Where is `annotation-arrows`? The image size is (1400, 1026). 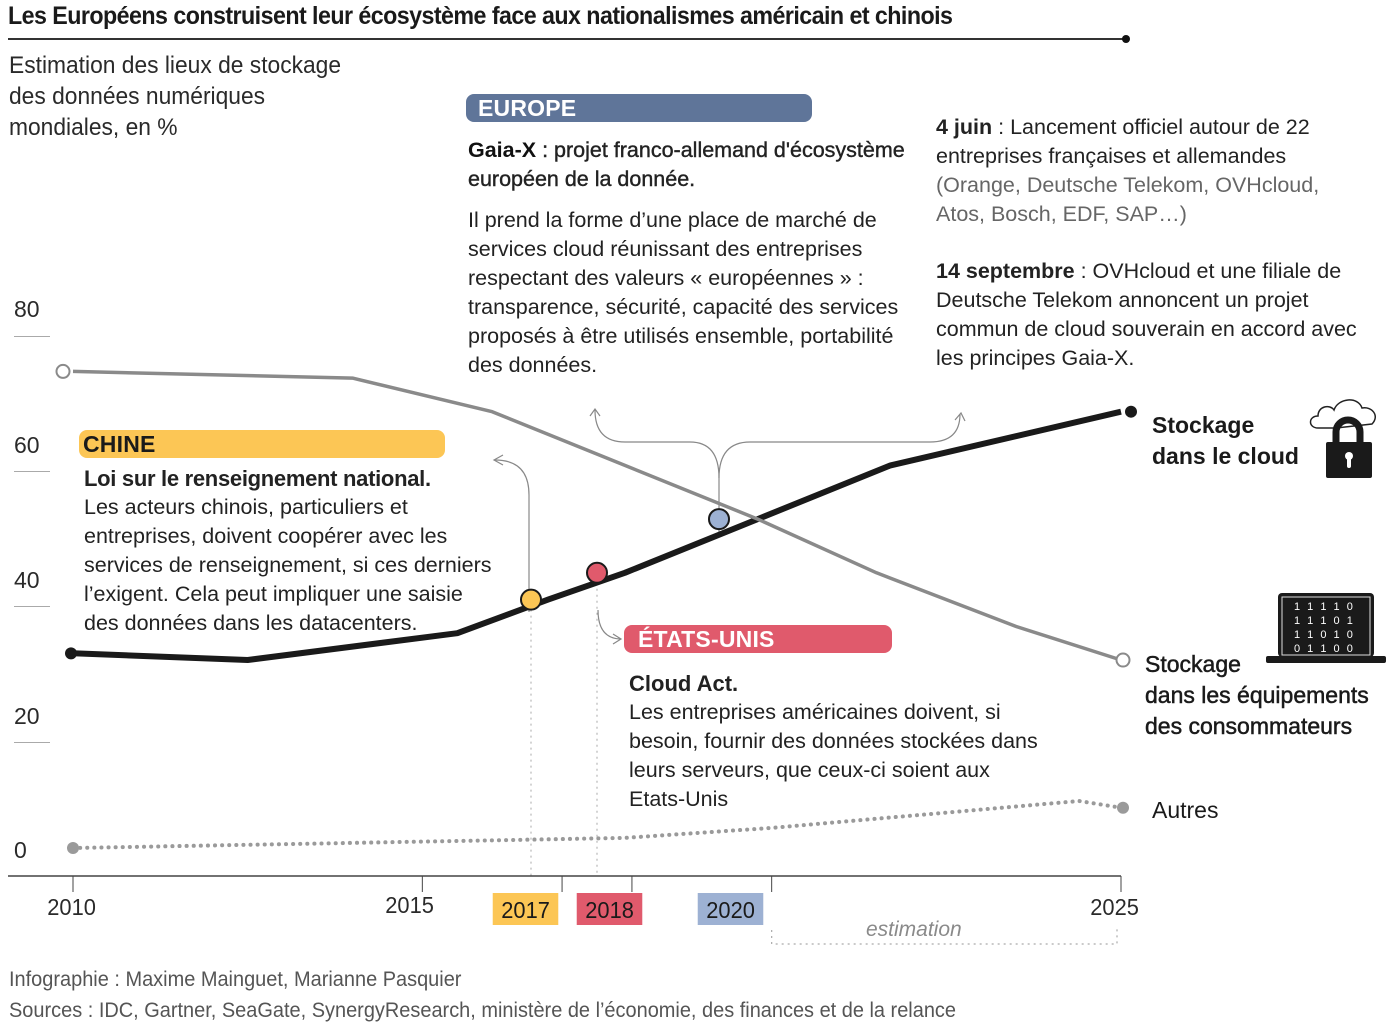
annotation-arrows is located at coordinates (729, 526).